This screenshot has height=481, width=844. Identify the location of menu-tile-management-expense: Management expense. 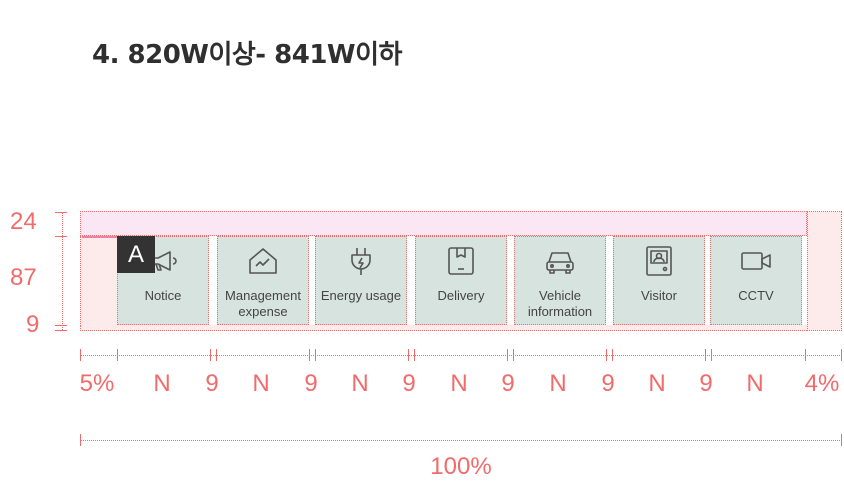
(263, 280).